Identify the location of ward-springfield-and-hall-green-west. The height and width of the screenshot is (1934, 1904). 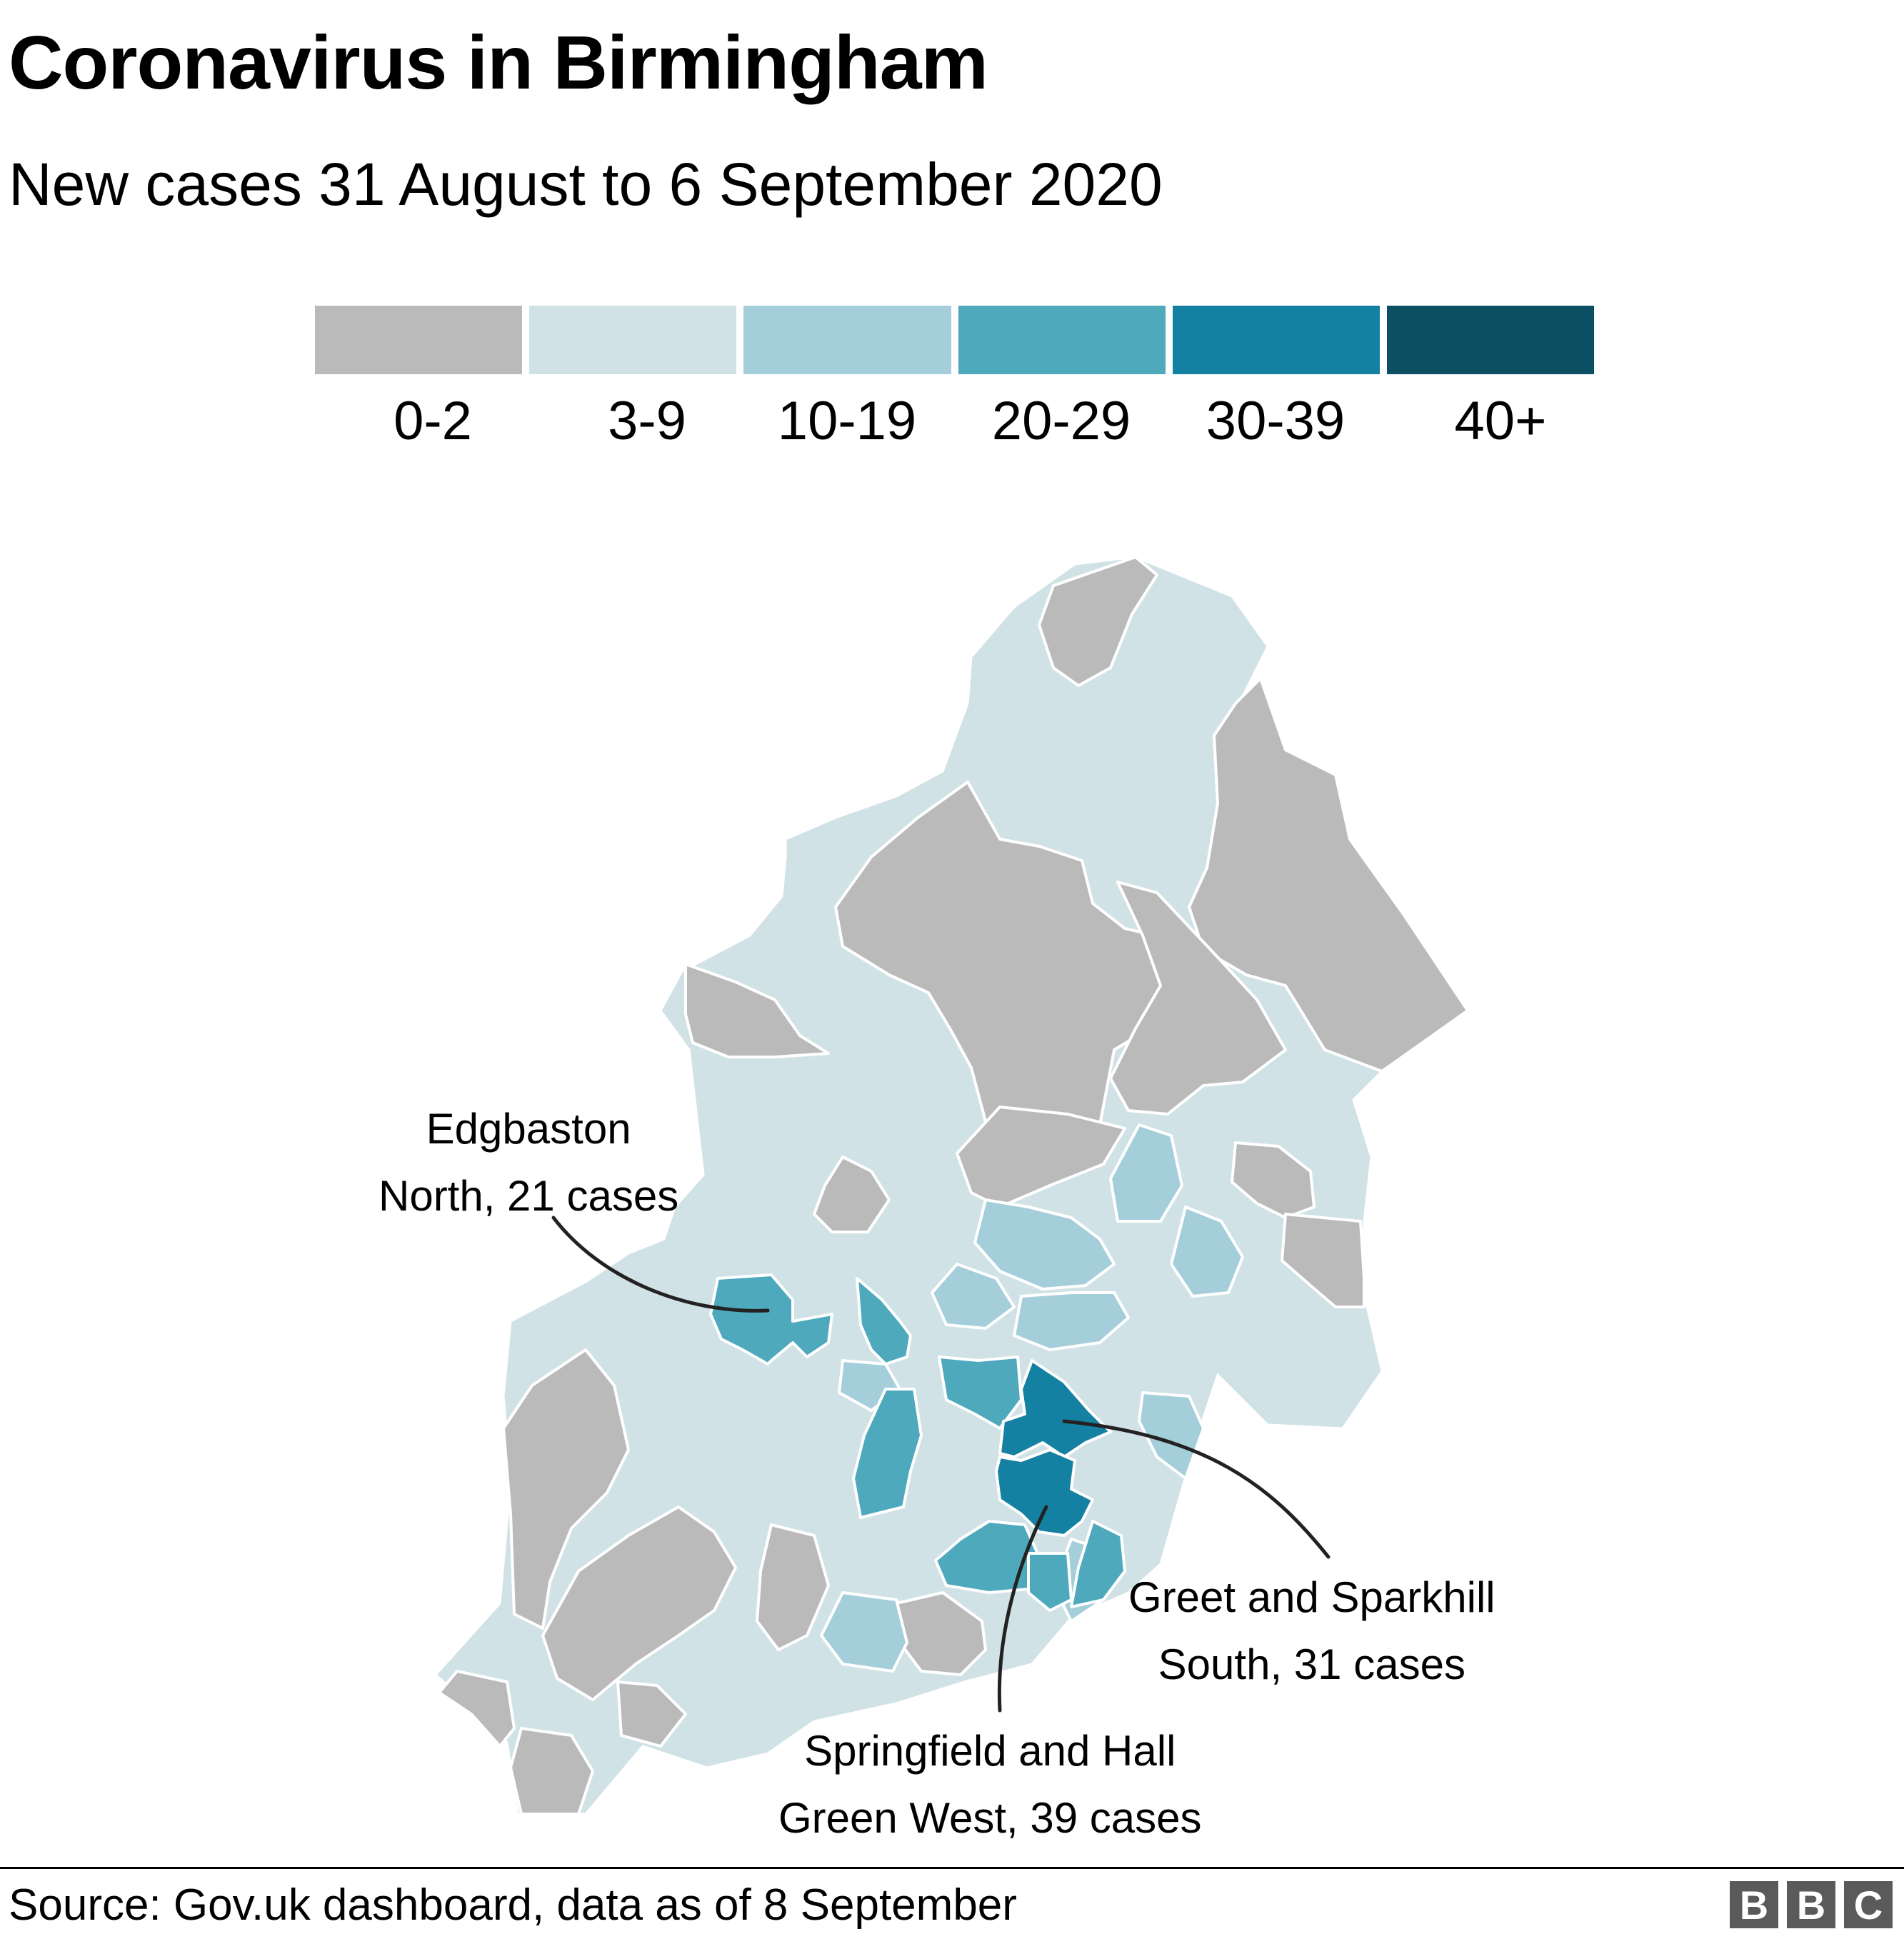
(1044, 1493).